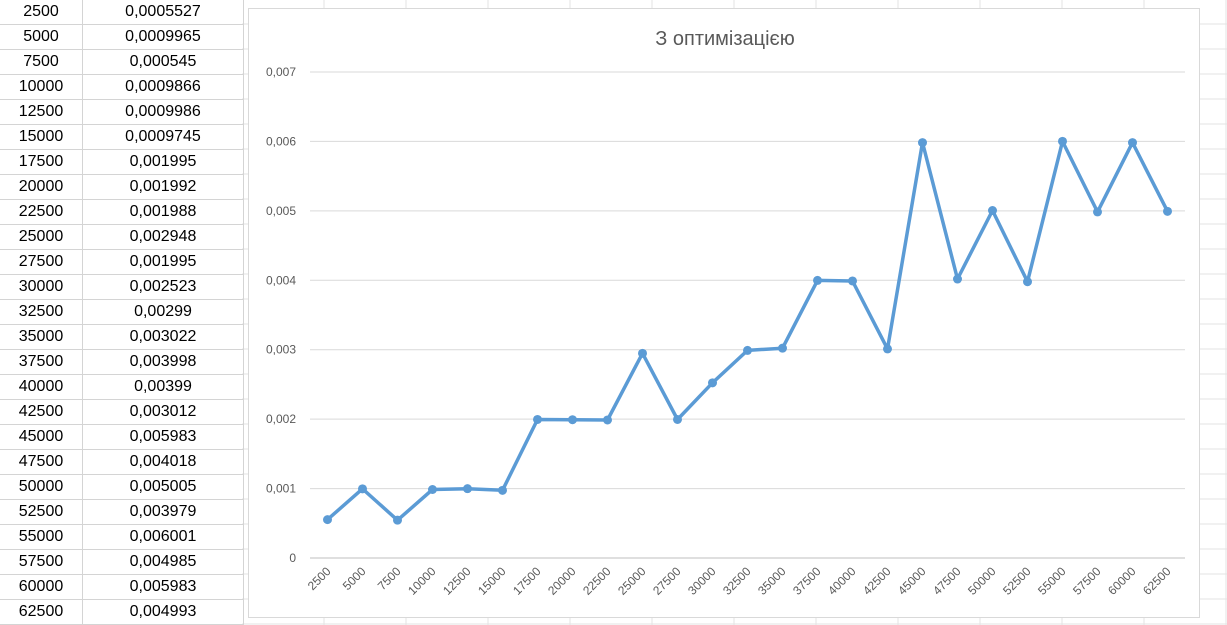  I want to click on table-row: 42500 0,003012, so click(122, 412).